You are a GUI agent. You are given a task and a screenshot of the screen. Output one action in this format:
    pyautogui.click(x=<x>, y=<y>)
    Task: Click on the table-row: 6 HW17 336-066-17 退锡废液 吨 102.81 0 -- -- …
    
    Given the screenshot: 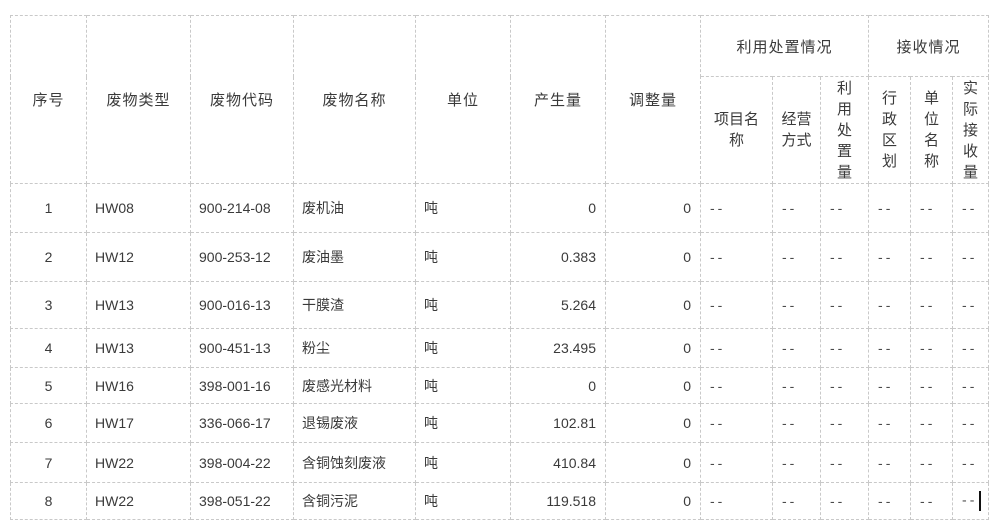 What is the action you would take?
    pyautogui.click(x=500, y=423)
    